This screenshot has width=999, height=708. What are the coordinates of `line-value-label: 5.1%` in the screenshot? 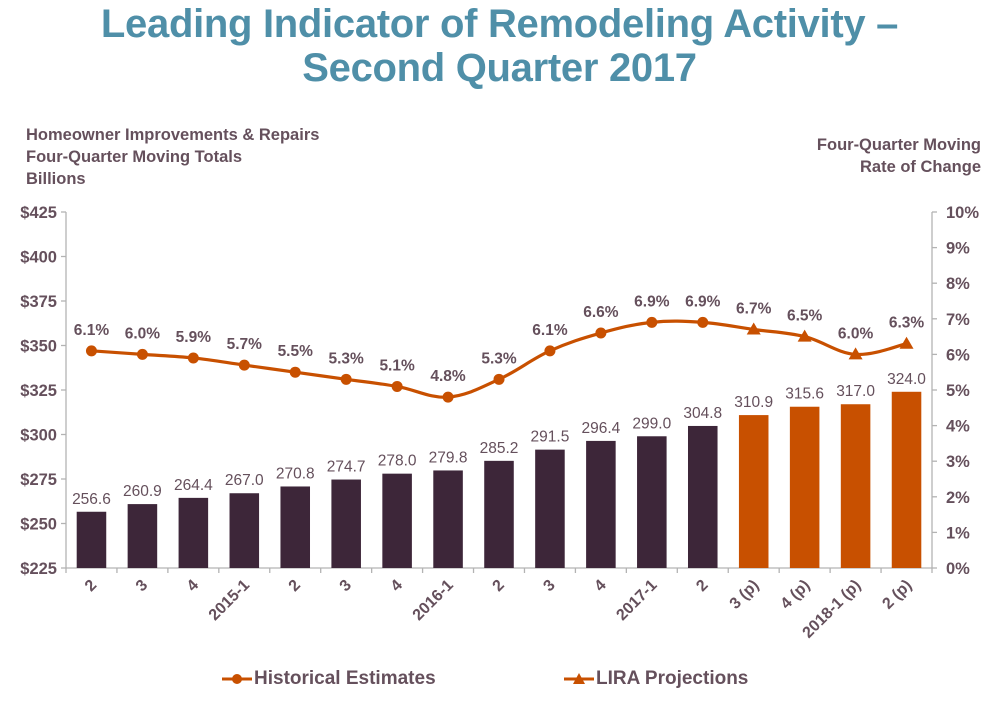 It's located at (397, 365).